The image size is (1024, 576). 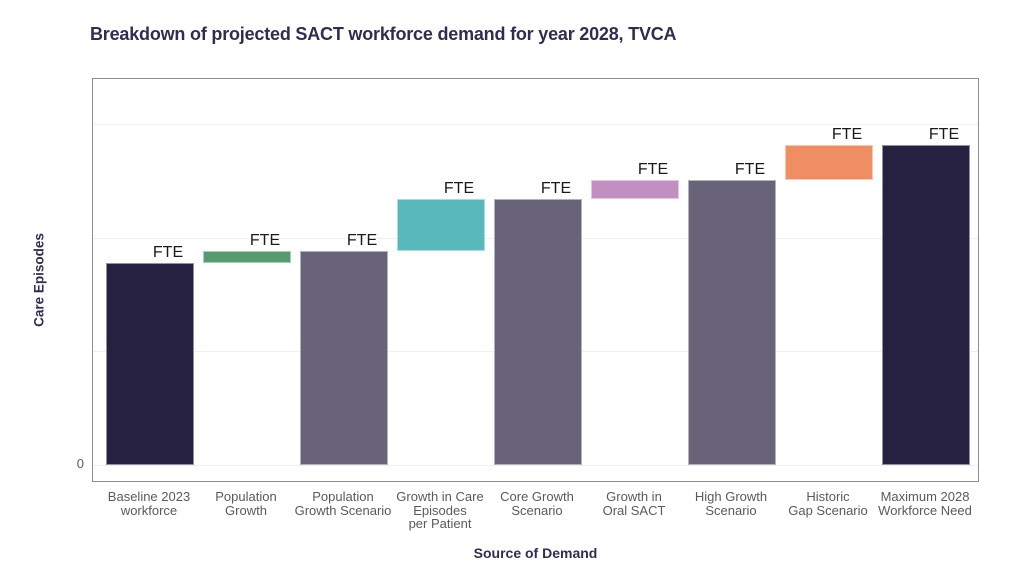 I want to click on x-tick-label-2: Population Growth, so click(x=246, y=503).